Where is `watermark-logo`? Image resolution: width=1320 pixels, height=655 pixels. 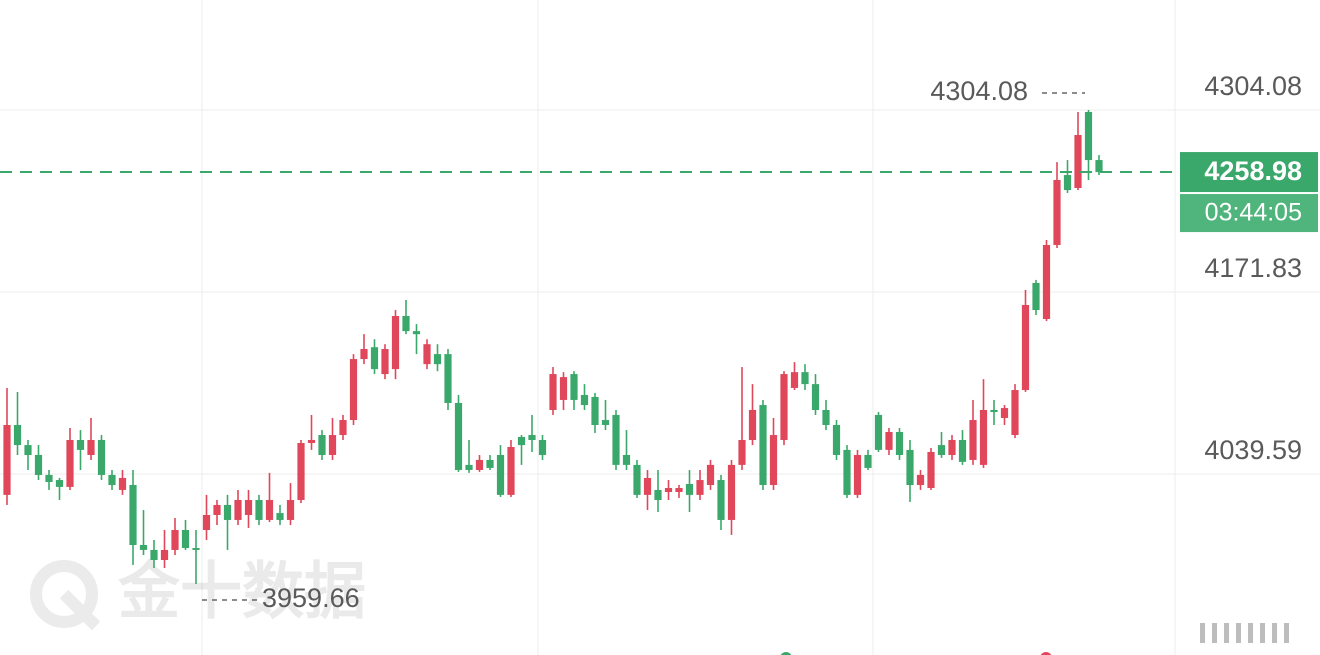 watermark-logo is located at coordinates (65, 595).